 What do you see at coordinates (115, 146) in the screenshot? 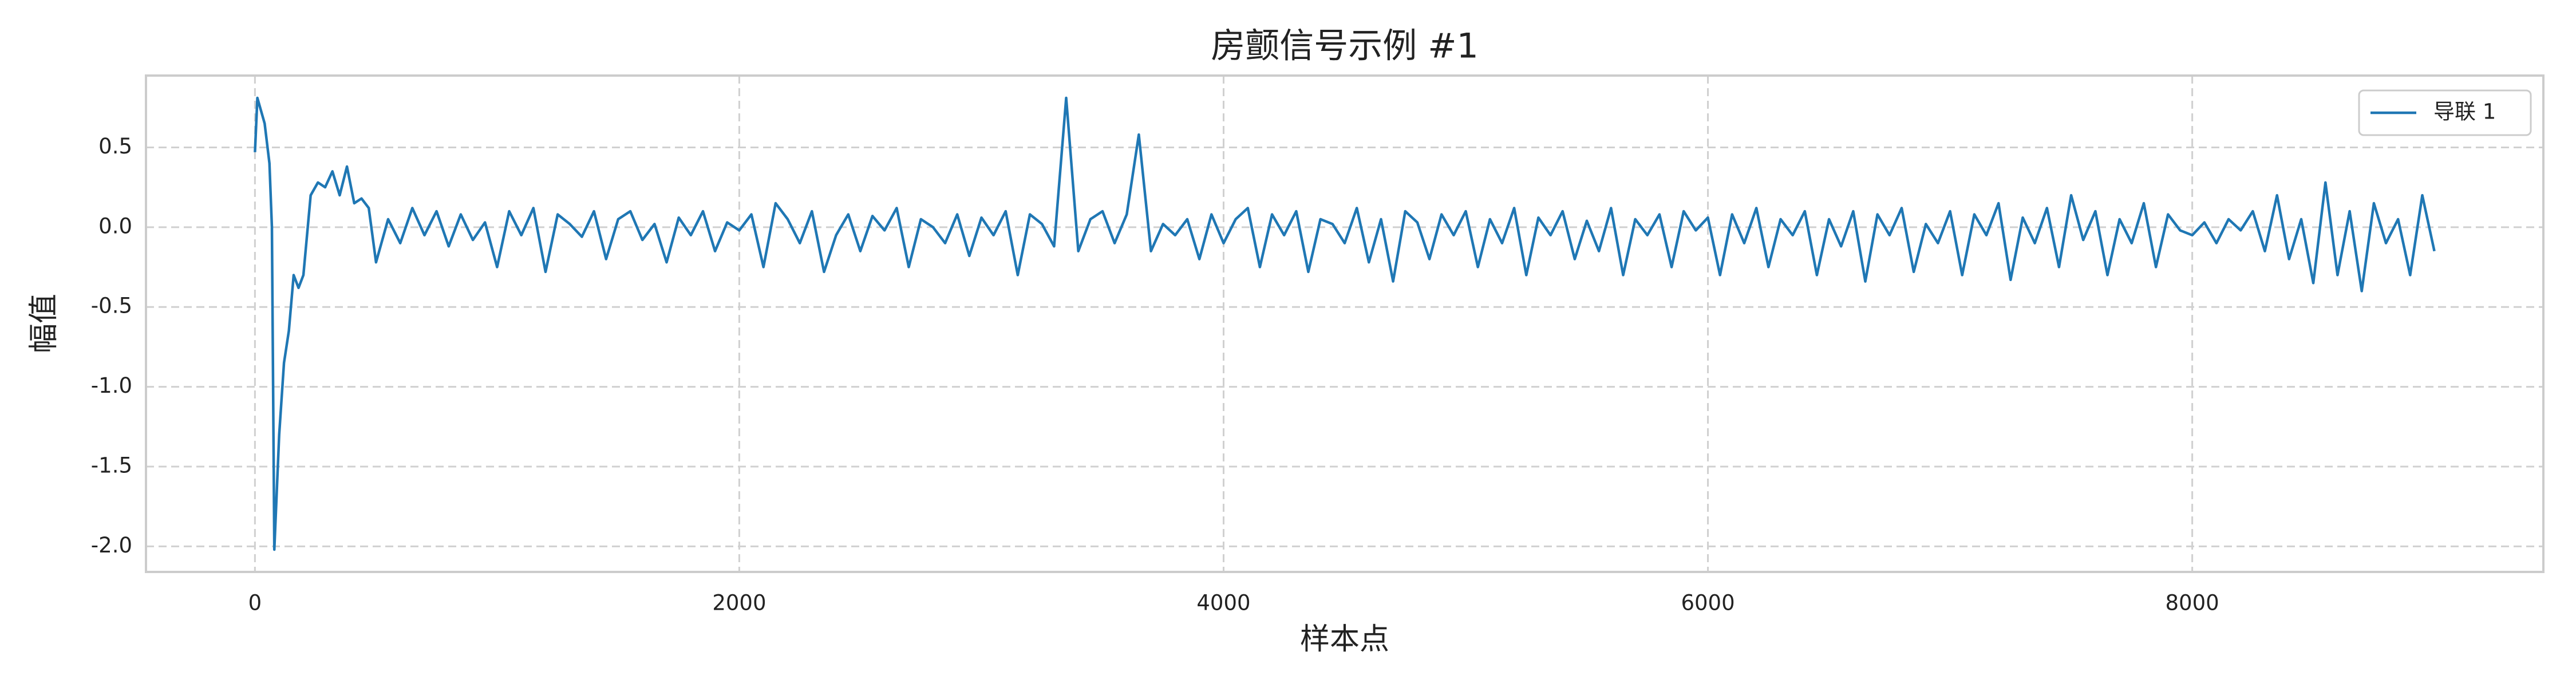
I see `y-tick-label: 0.5` at bounding box center [115, 146].